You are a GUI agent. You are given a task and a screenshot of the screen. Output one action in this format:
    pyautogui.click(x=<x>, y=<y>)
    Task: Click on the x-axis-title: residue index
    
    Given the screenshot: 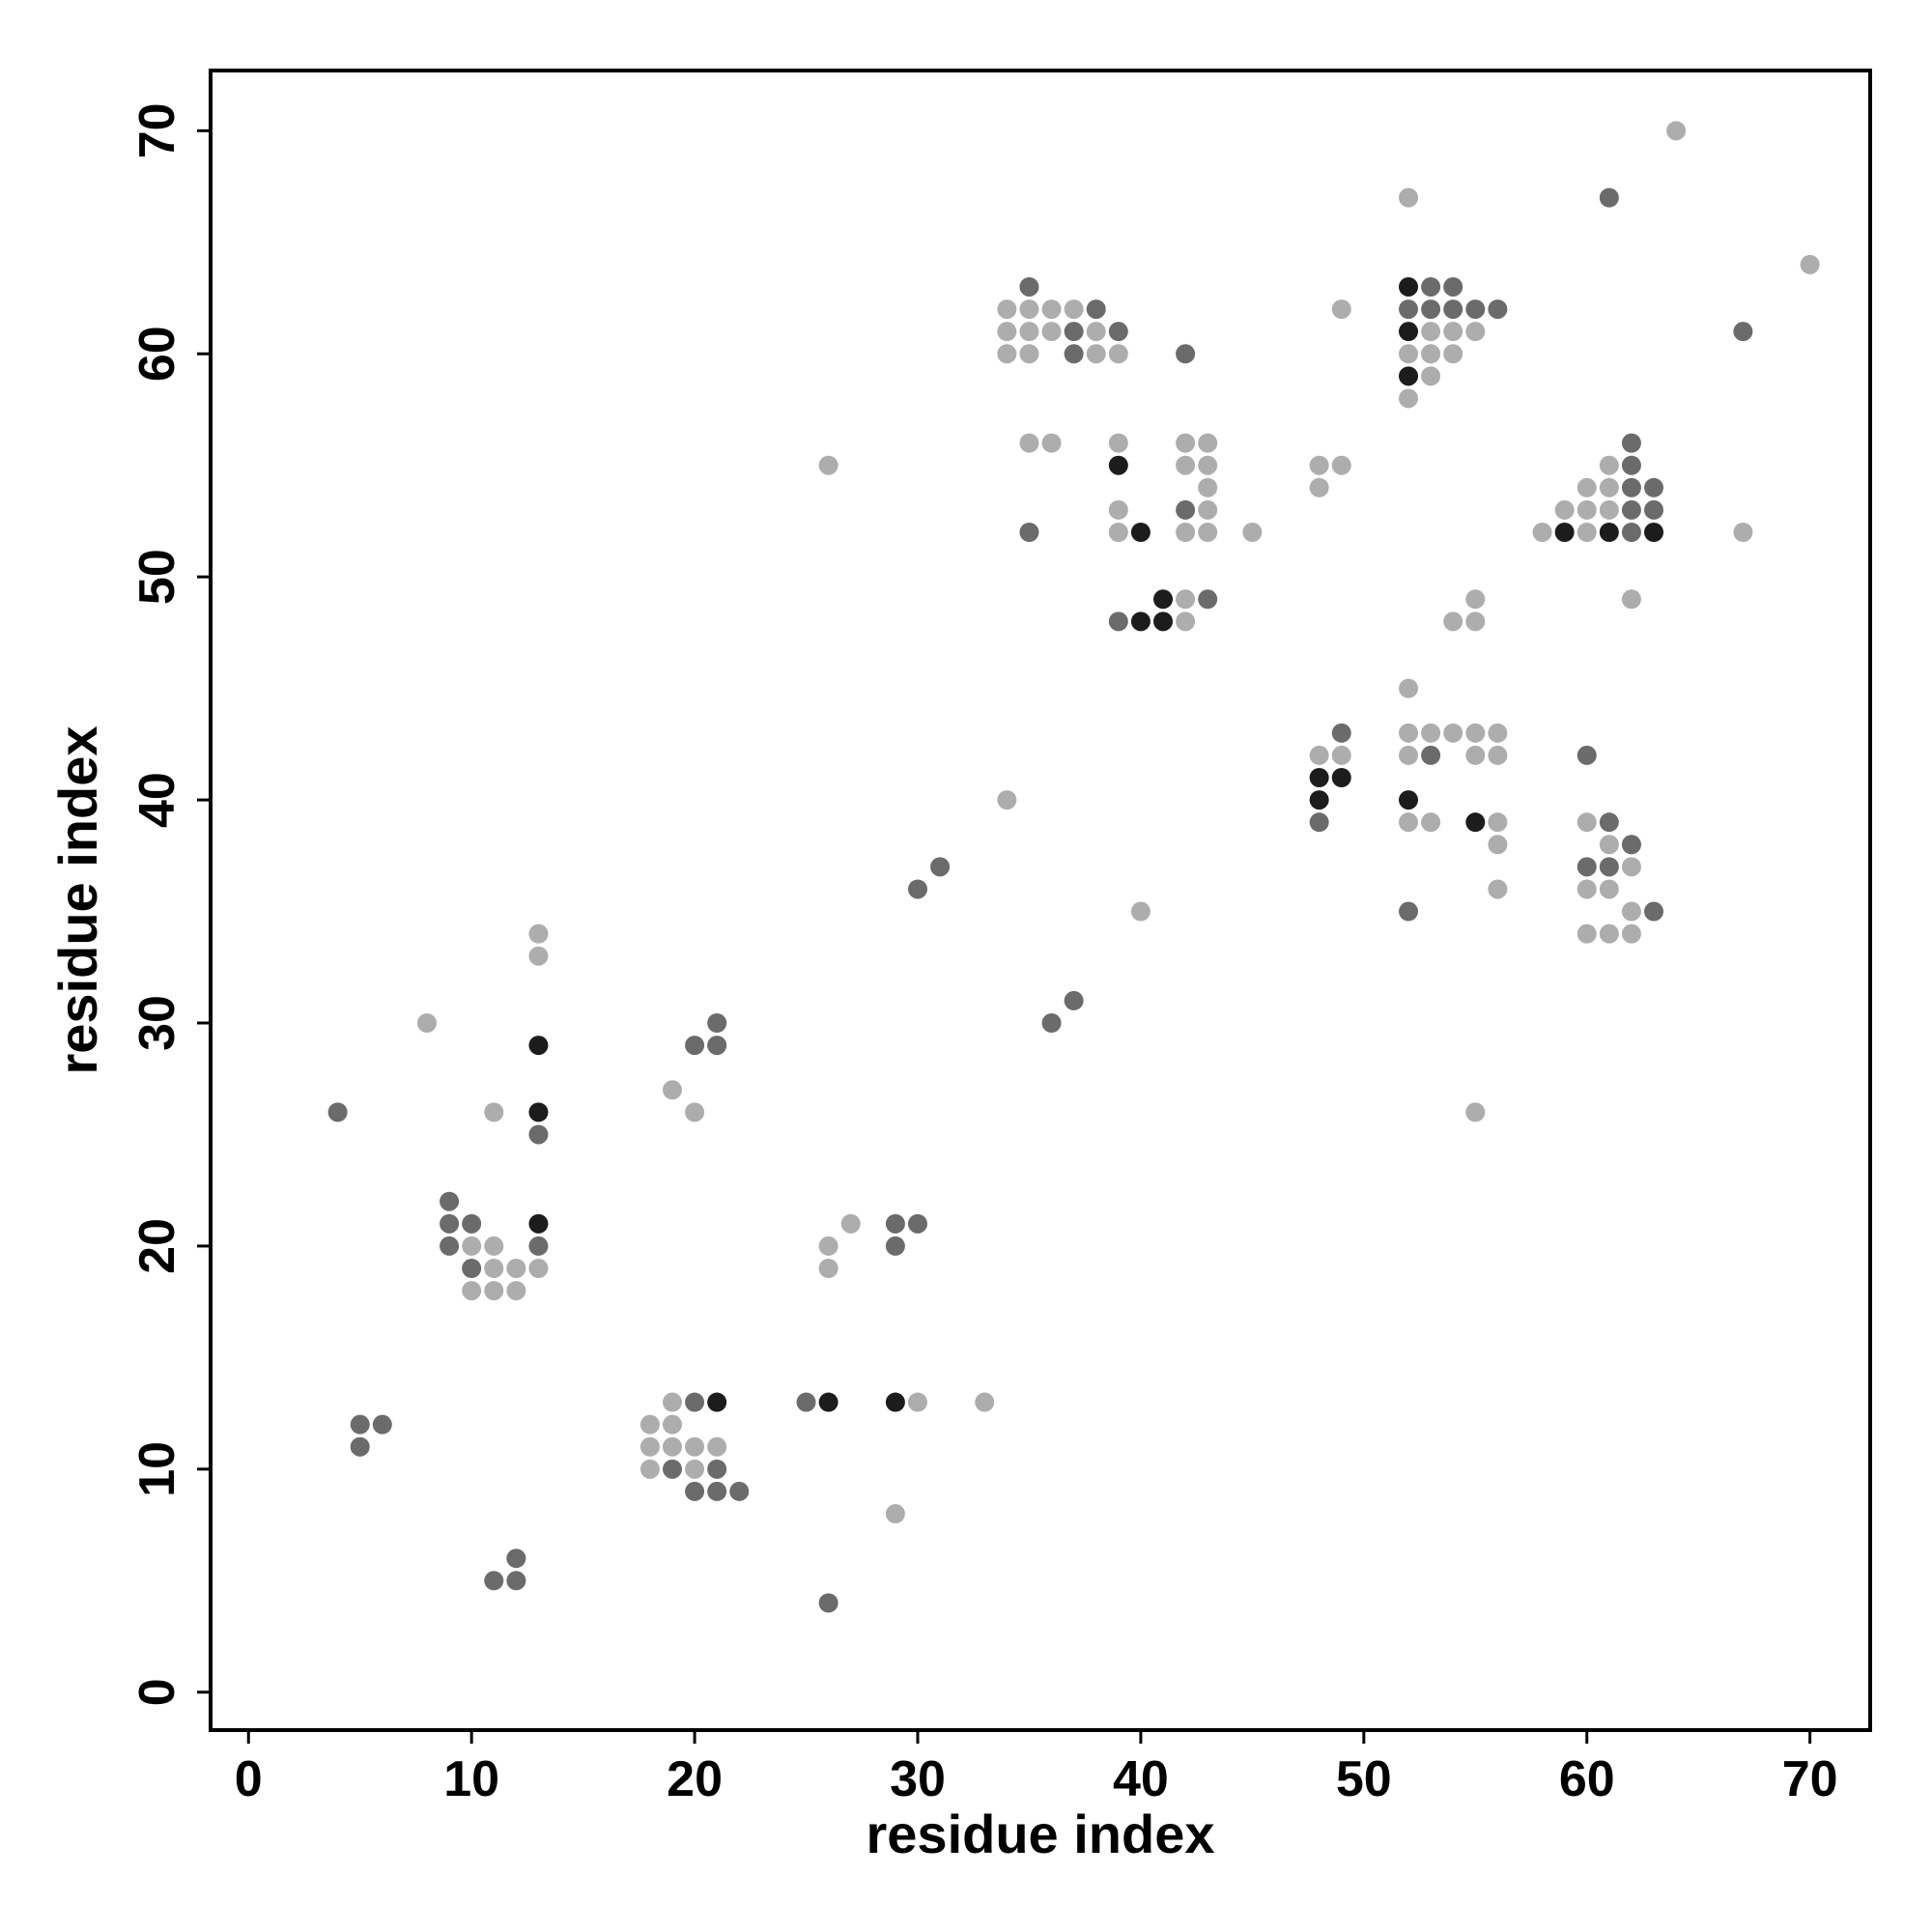 What is the action you would take?
    pyautogui.click(x=1040, y=1834)
    